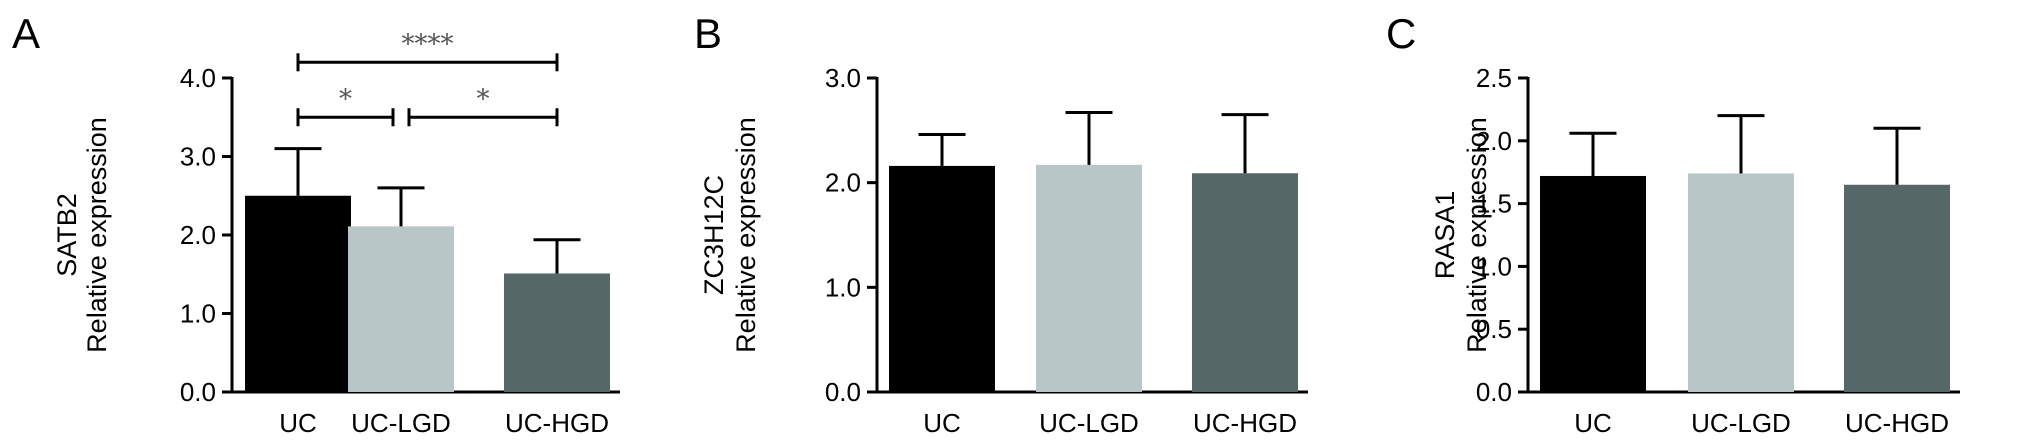  What do you see at coordinates (198, 78) in the screenshot?
I see `y-tick-label: 4.0` at bounding box center [198, 78].